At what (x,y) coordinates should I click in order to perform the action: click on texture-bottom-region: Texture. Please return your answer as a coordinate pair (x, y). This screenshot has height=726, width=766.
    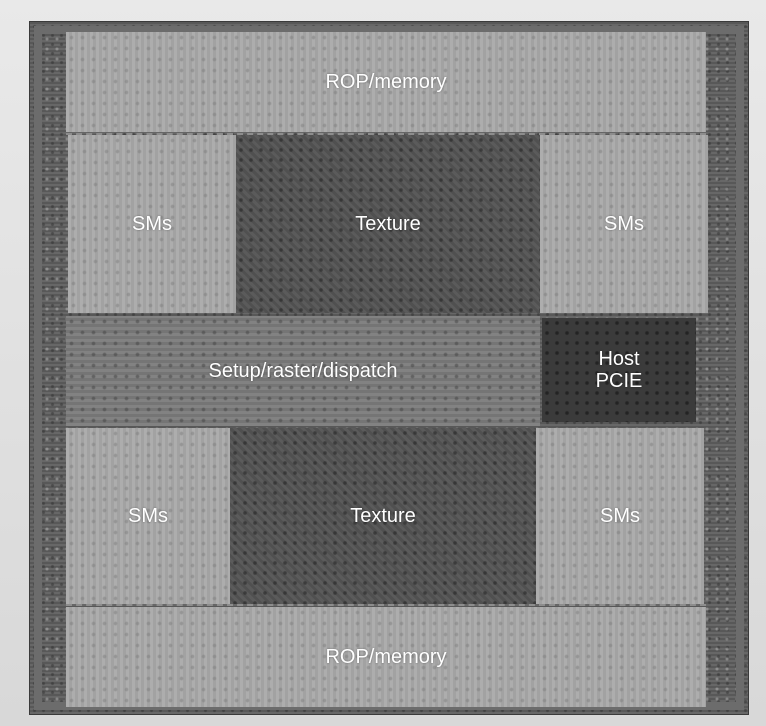
    Looking at the image, I should click on (383, 516).